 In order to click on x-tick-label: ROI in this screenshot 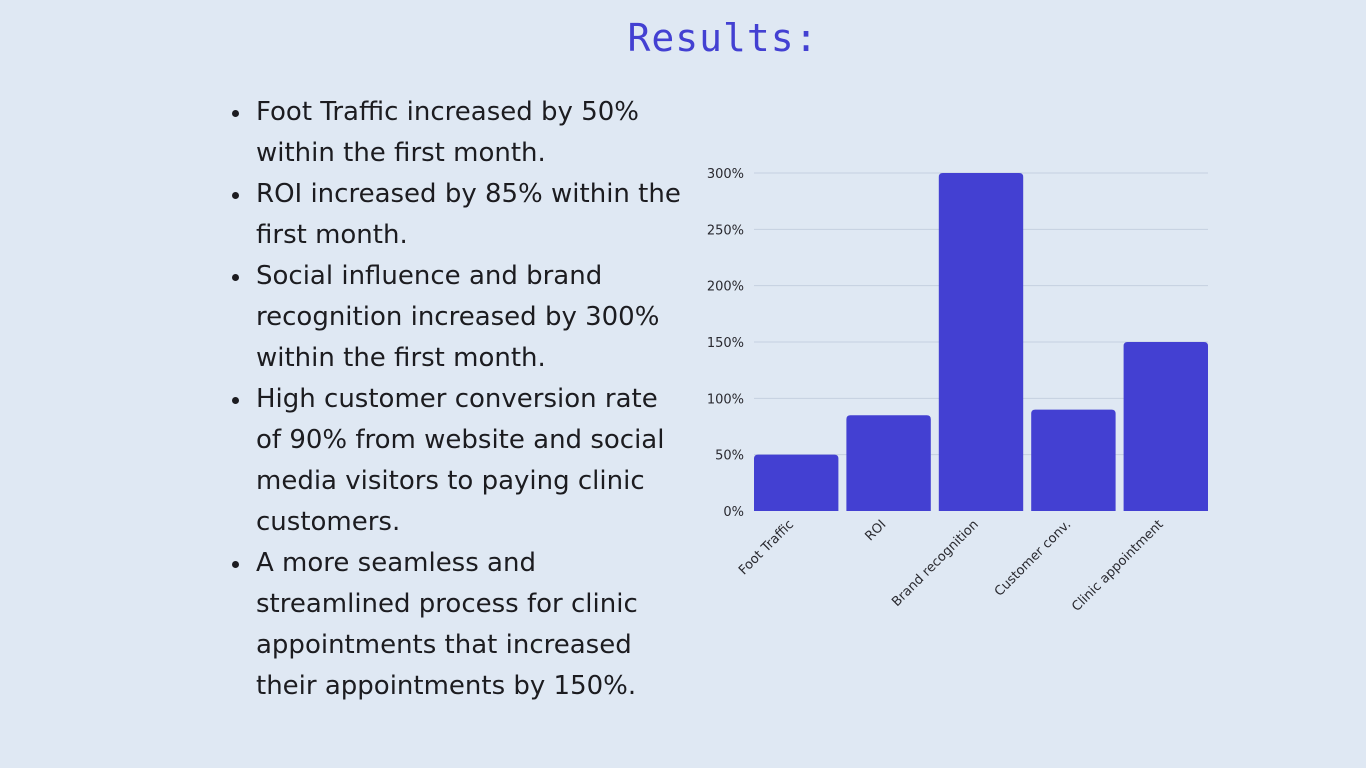, I will do `click(875, 530)`.